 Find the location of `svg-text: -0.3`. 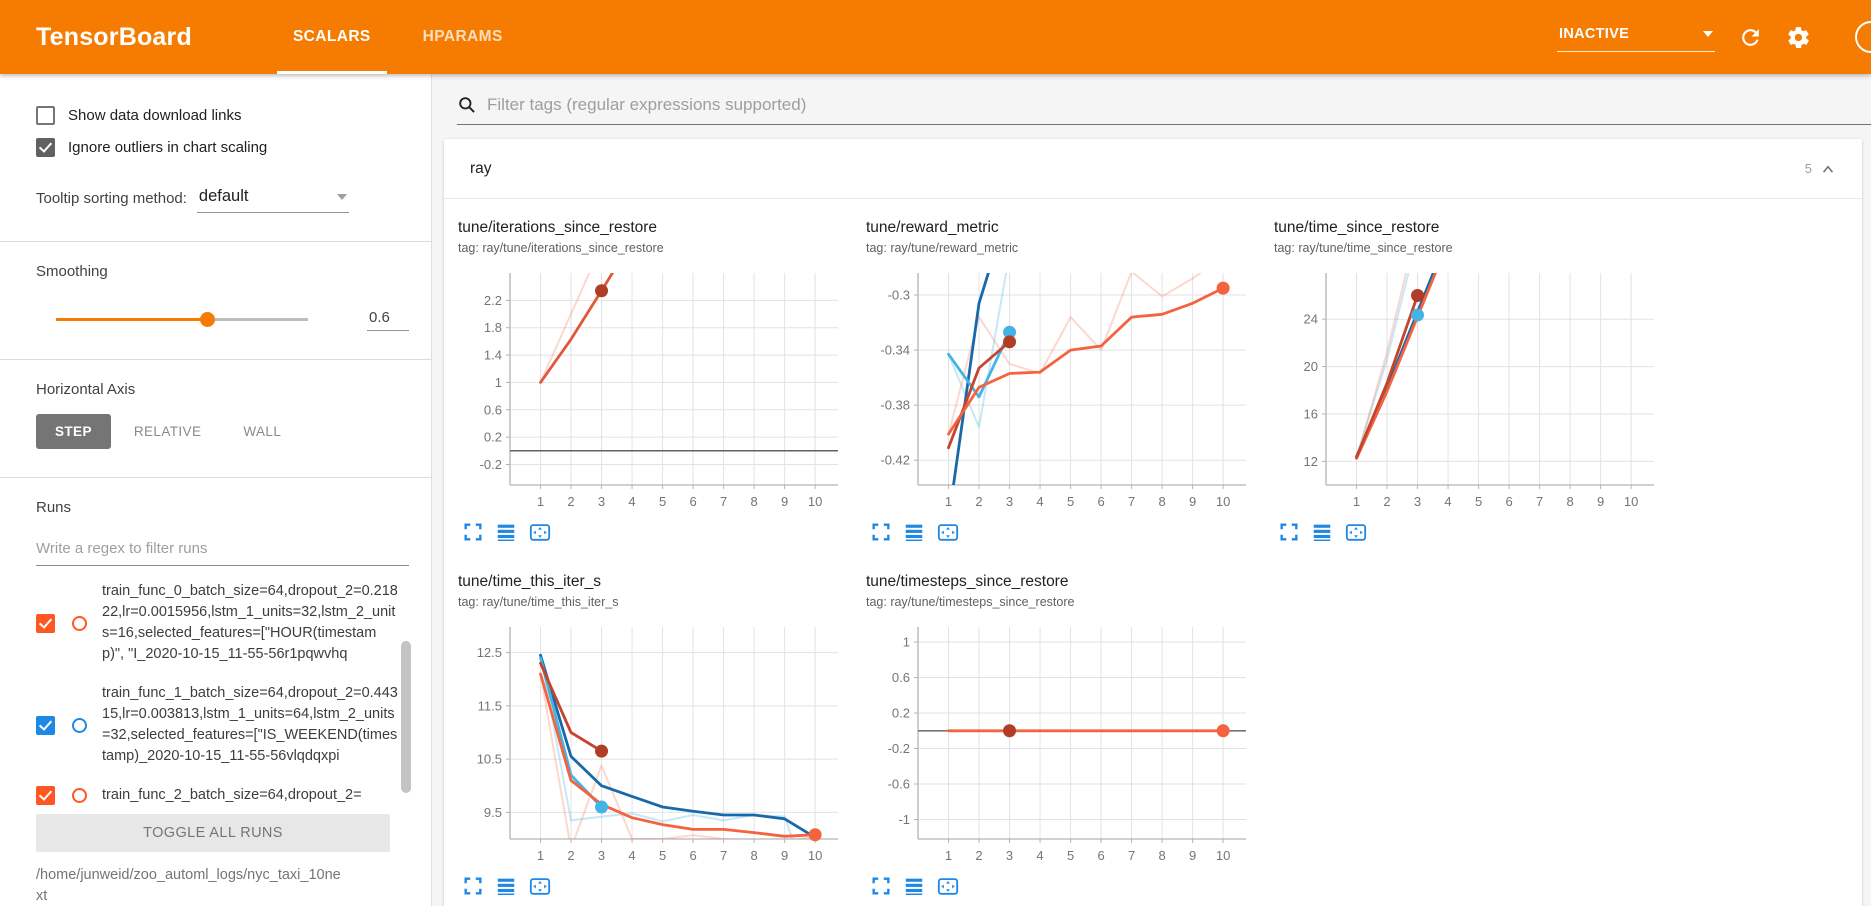

svg-text: -0.3 is located at coordinates (899, 295).